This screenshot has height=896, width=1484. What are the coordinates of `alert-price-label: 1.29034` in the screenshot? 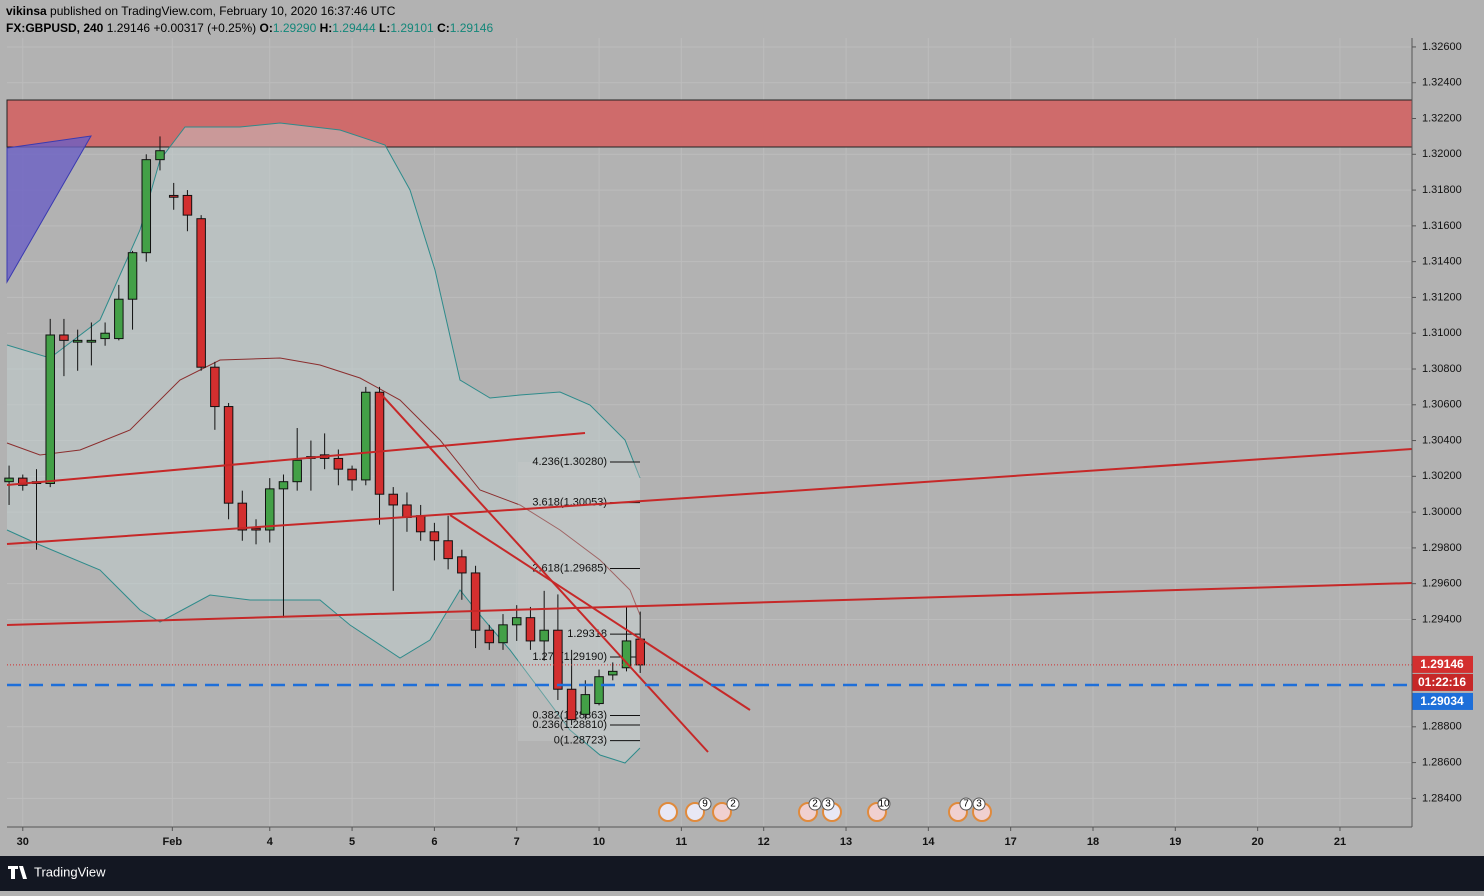 It's located at (1442, 701).